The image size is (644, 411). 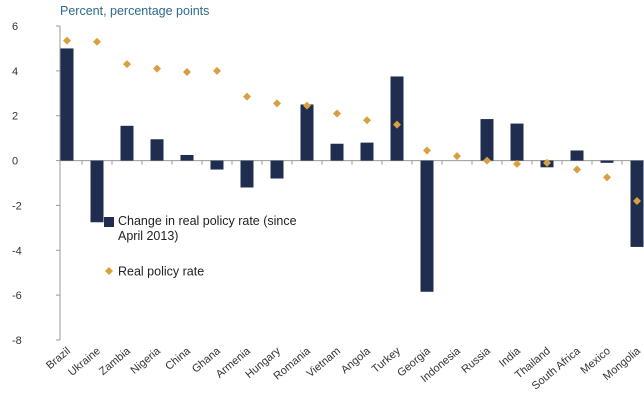 What do you see at coordinates (17, 296) in the screenshot?
I see `y-tick-label: -6` at bounding box center [17, 296].